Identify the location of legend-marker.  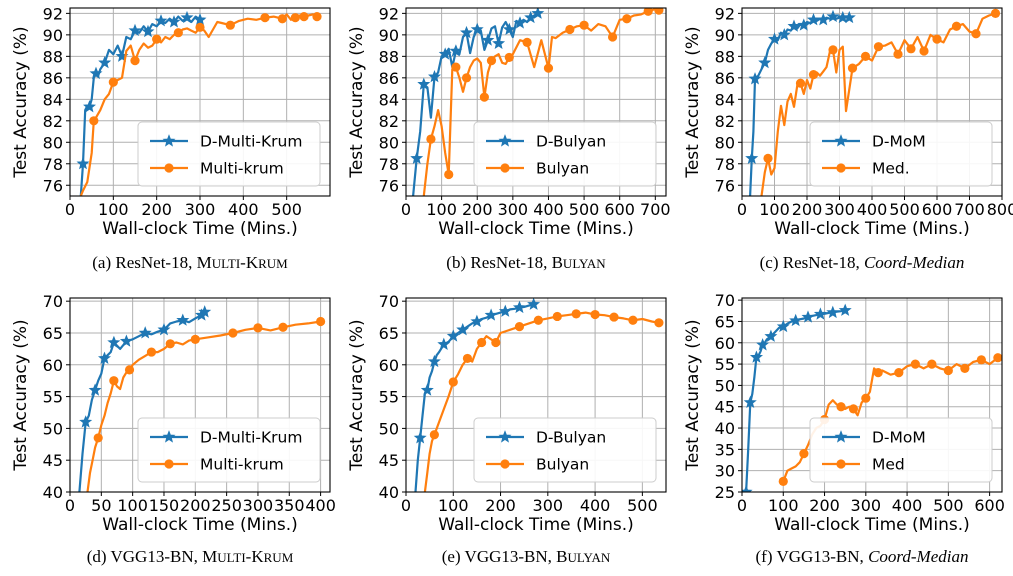
(840, 463).